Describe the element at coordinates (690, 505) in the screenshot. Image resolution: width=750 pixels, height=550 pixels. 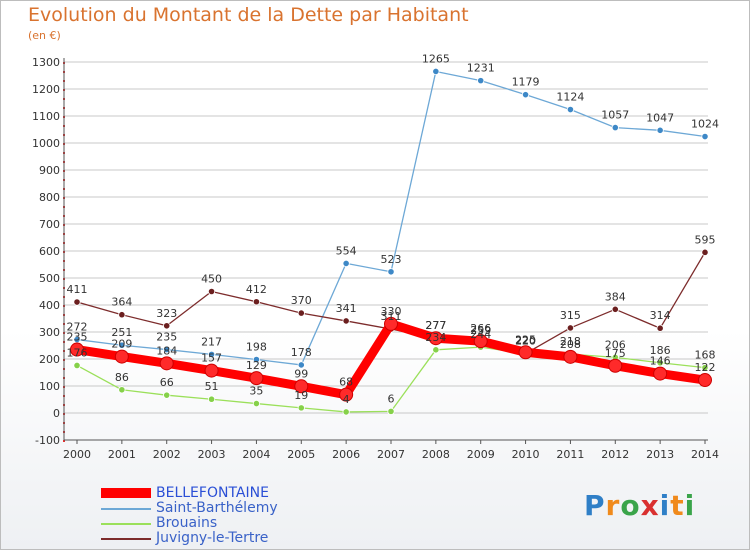
I see `logo-letter: i` at that location.